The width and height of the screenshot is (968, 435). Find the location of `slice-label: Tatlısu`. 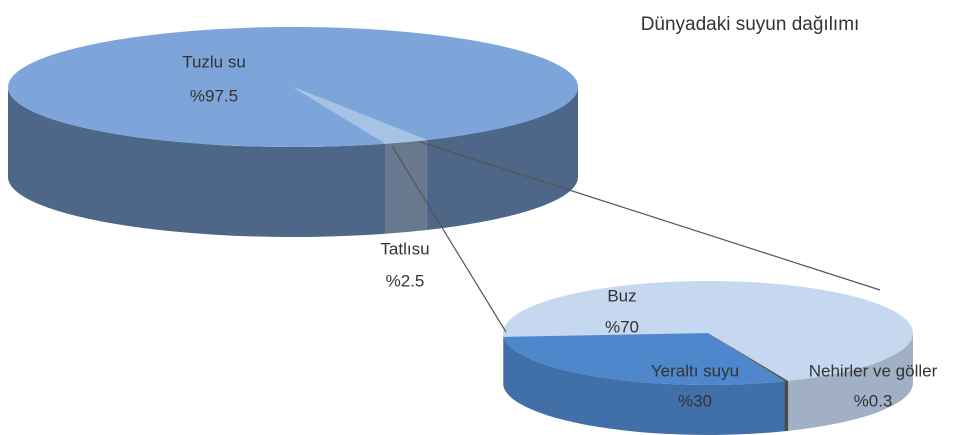

slice-label: Tatlısu is located at coordinates (404, 248).